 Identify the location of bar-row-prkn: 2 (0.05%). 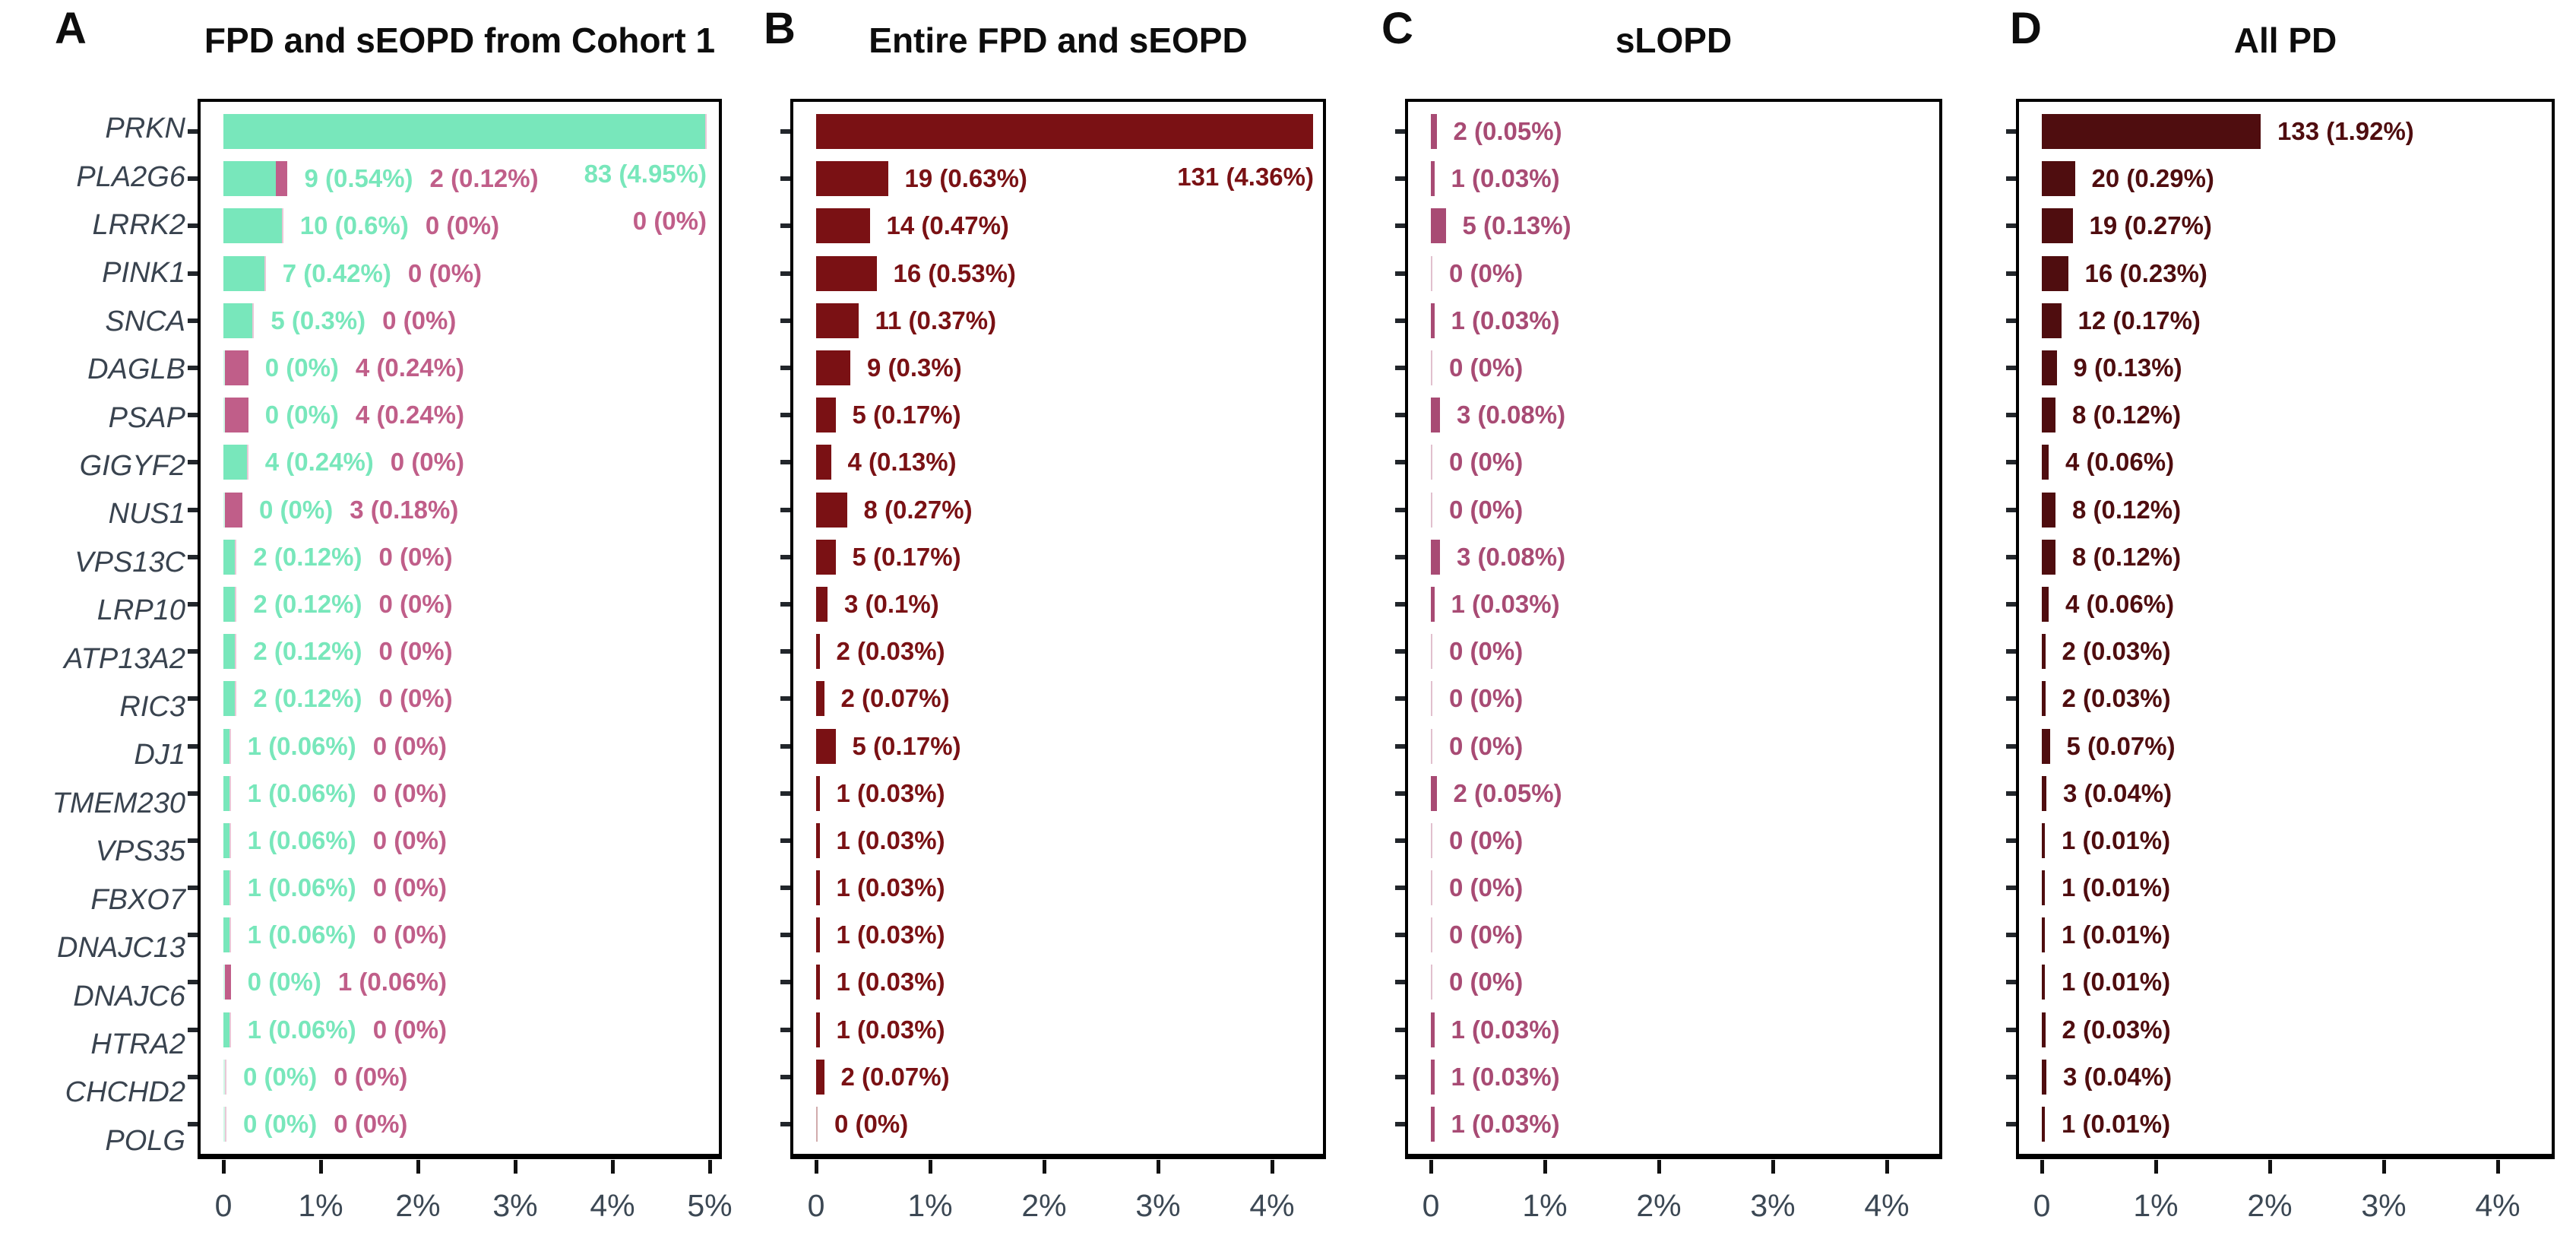
(1667, 131).